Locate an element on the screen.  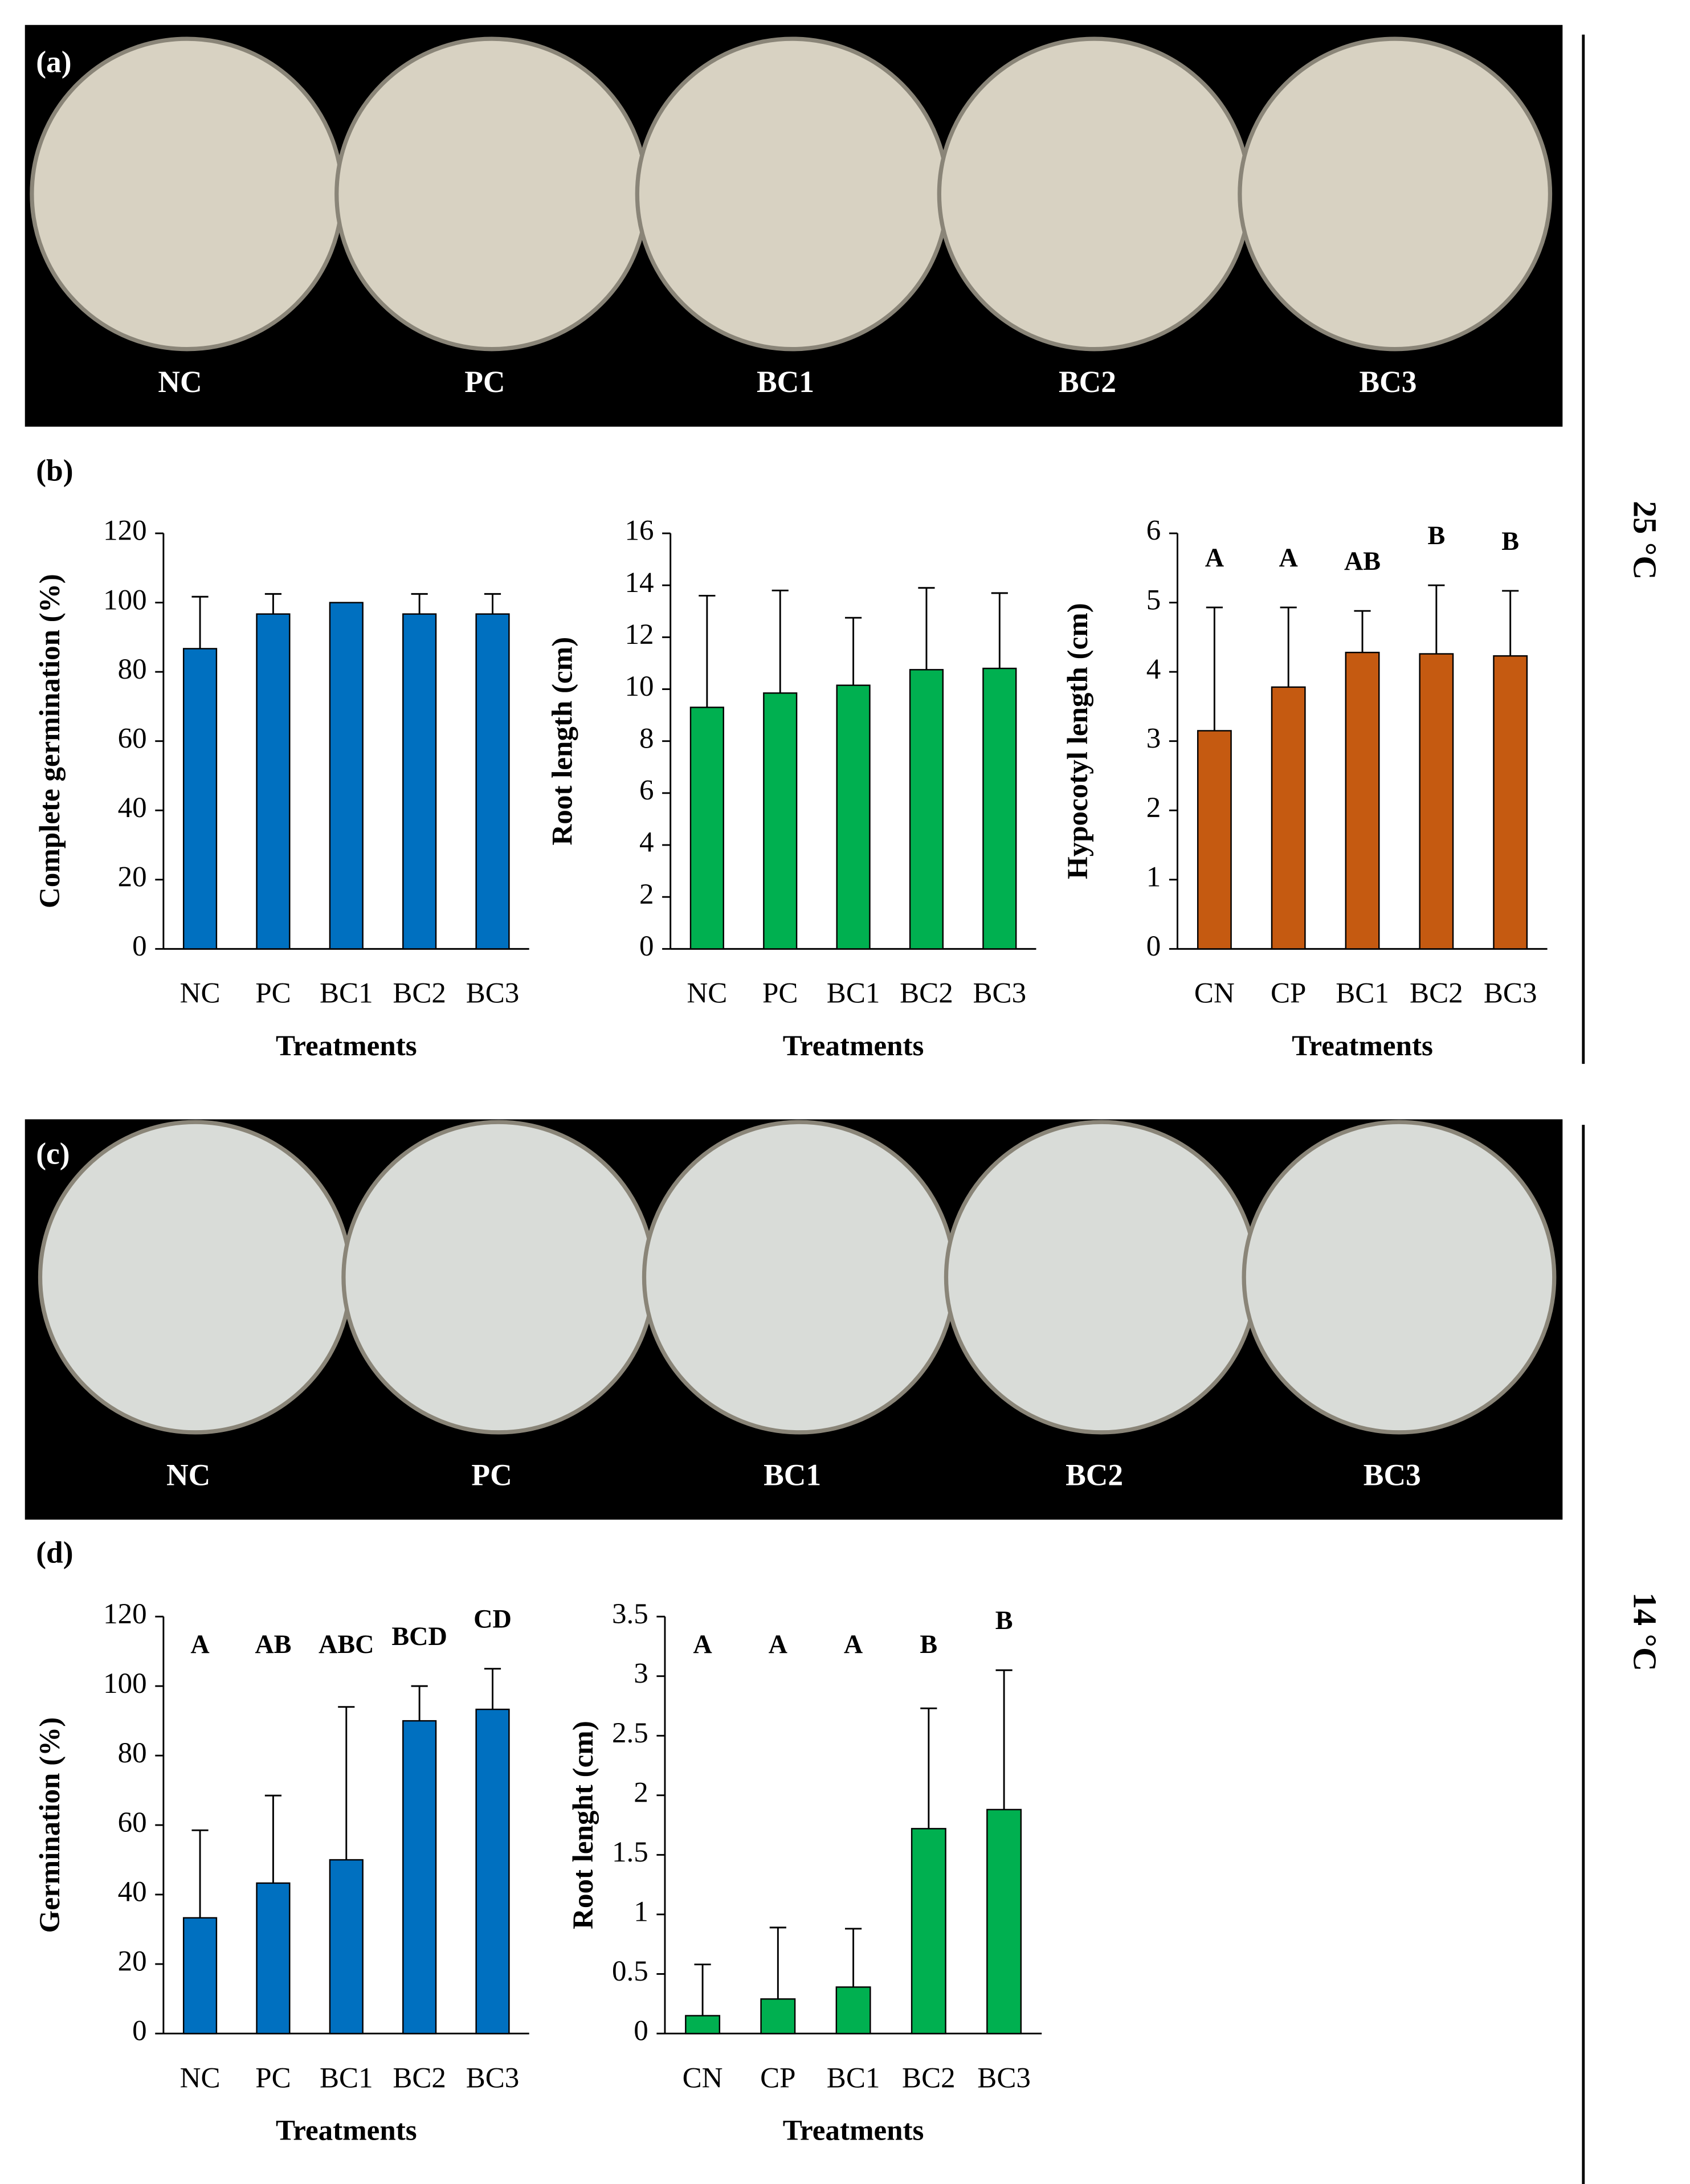
y-tick-label: 12 is located at coordinates (639, 635).